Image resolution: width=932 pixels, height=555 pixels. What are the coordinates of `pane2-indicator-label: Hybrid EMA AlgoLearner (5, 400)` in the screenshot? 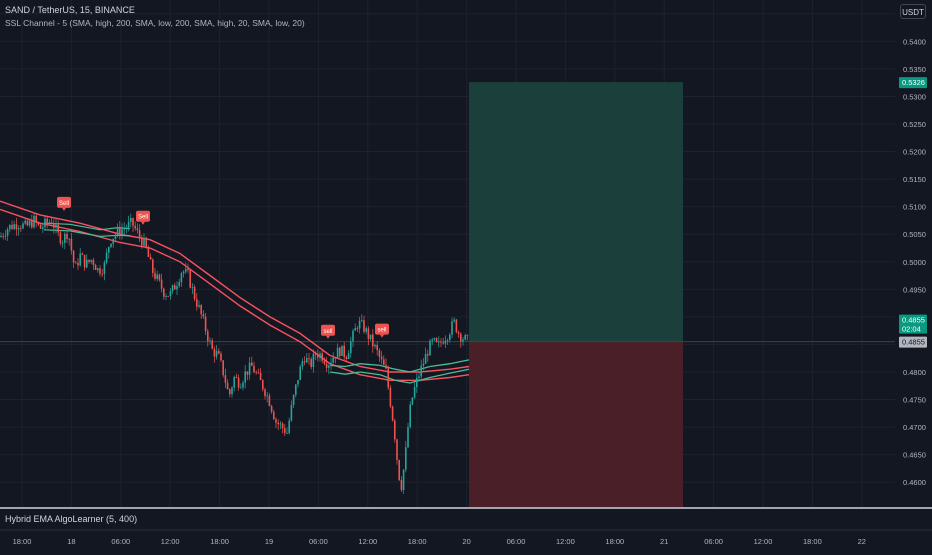 It's located at (71, 519).